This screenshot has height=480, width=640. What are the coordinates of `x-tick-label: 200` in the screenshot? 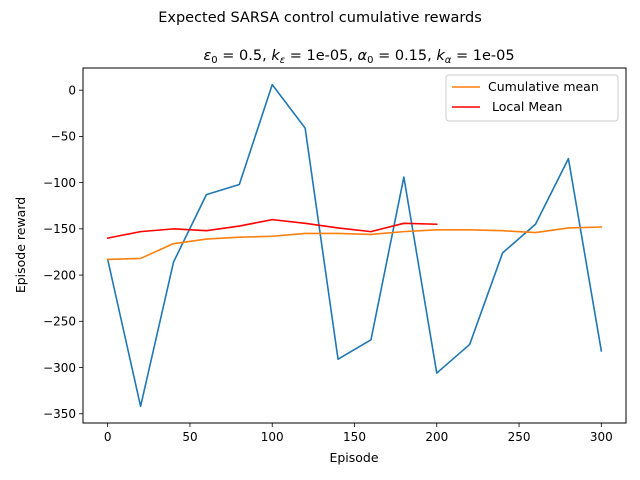 It's located at (436, 437).